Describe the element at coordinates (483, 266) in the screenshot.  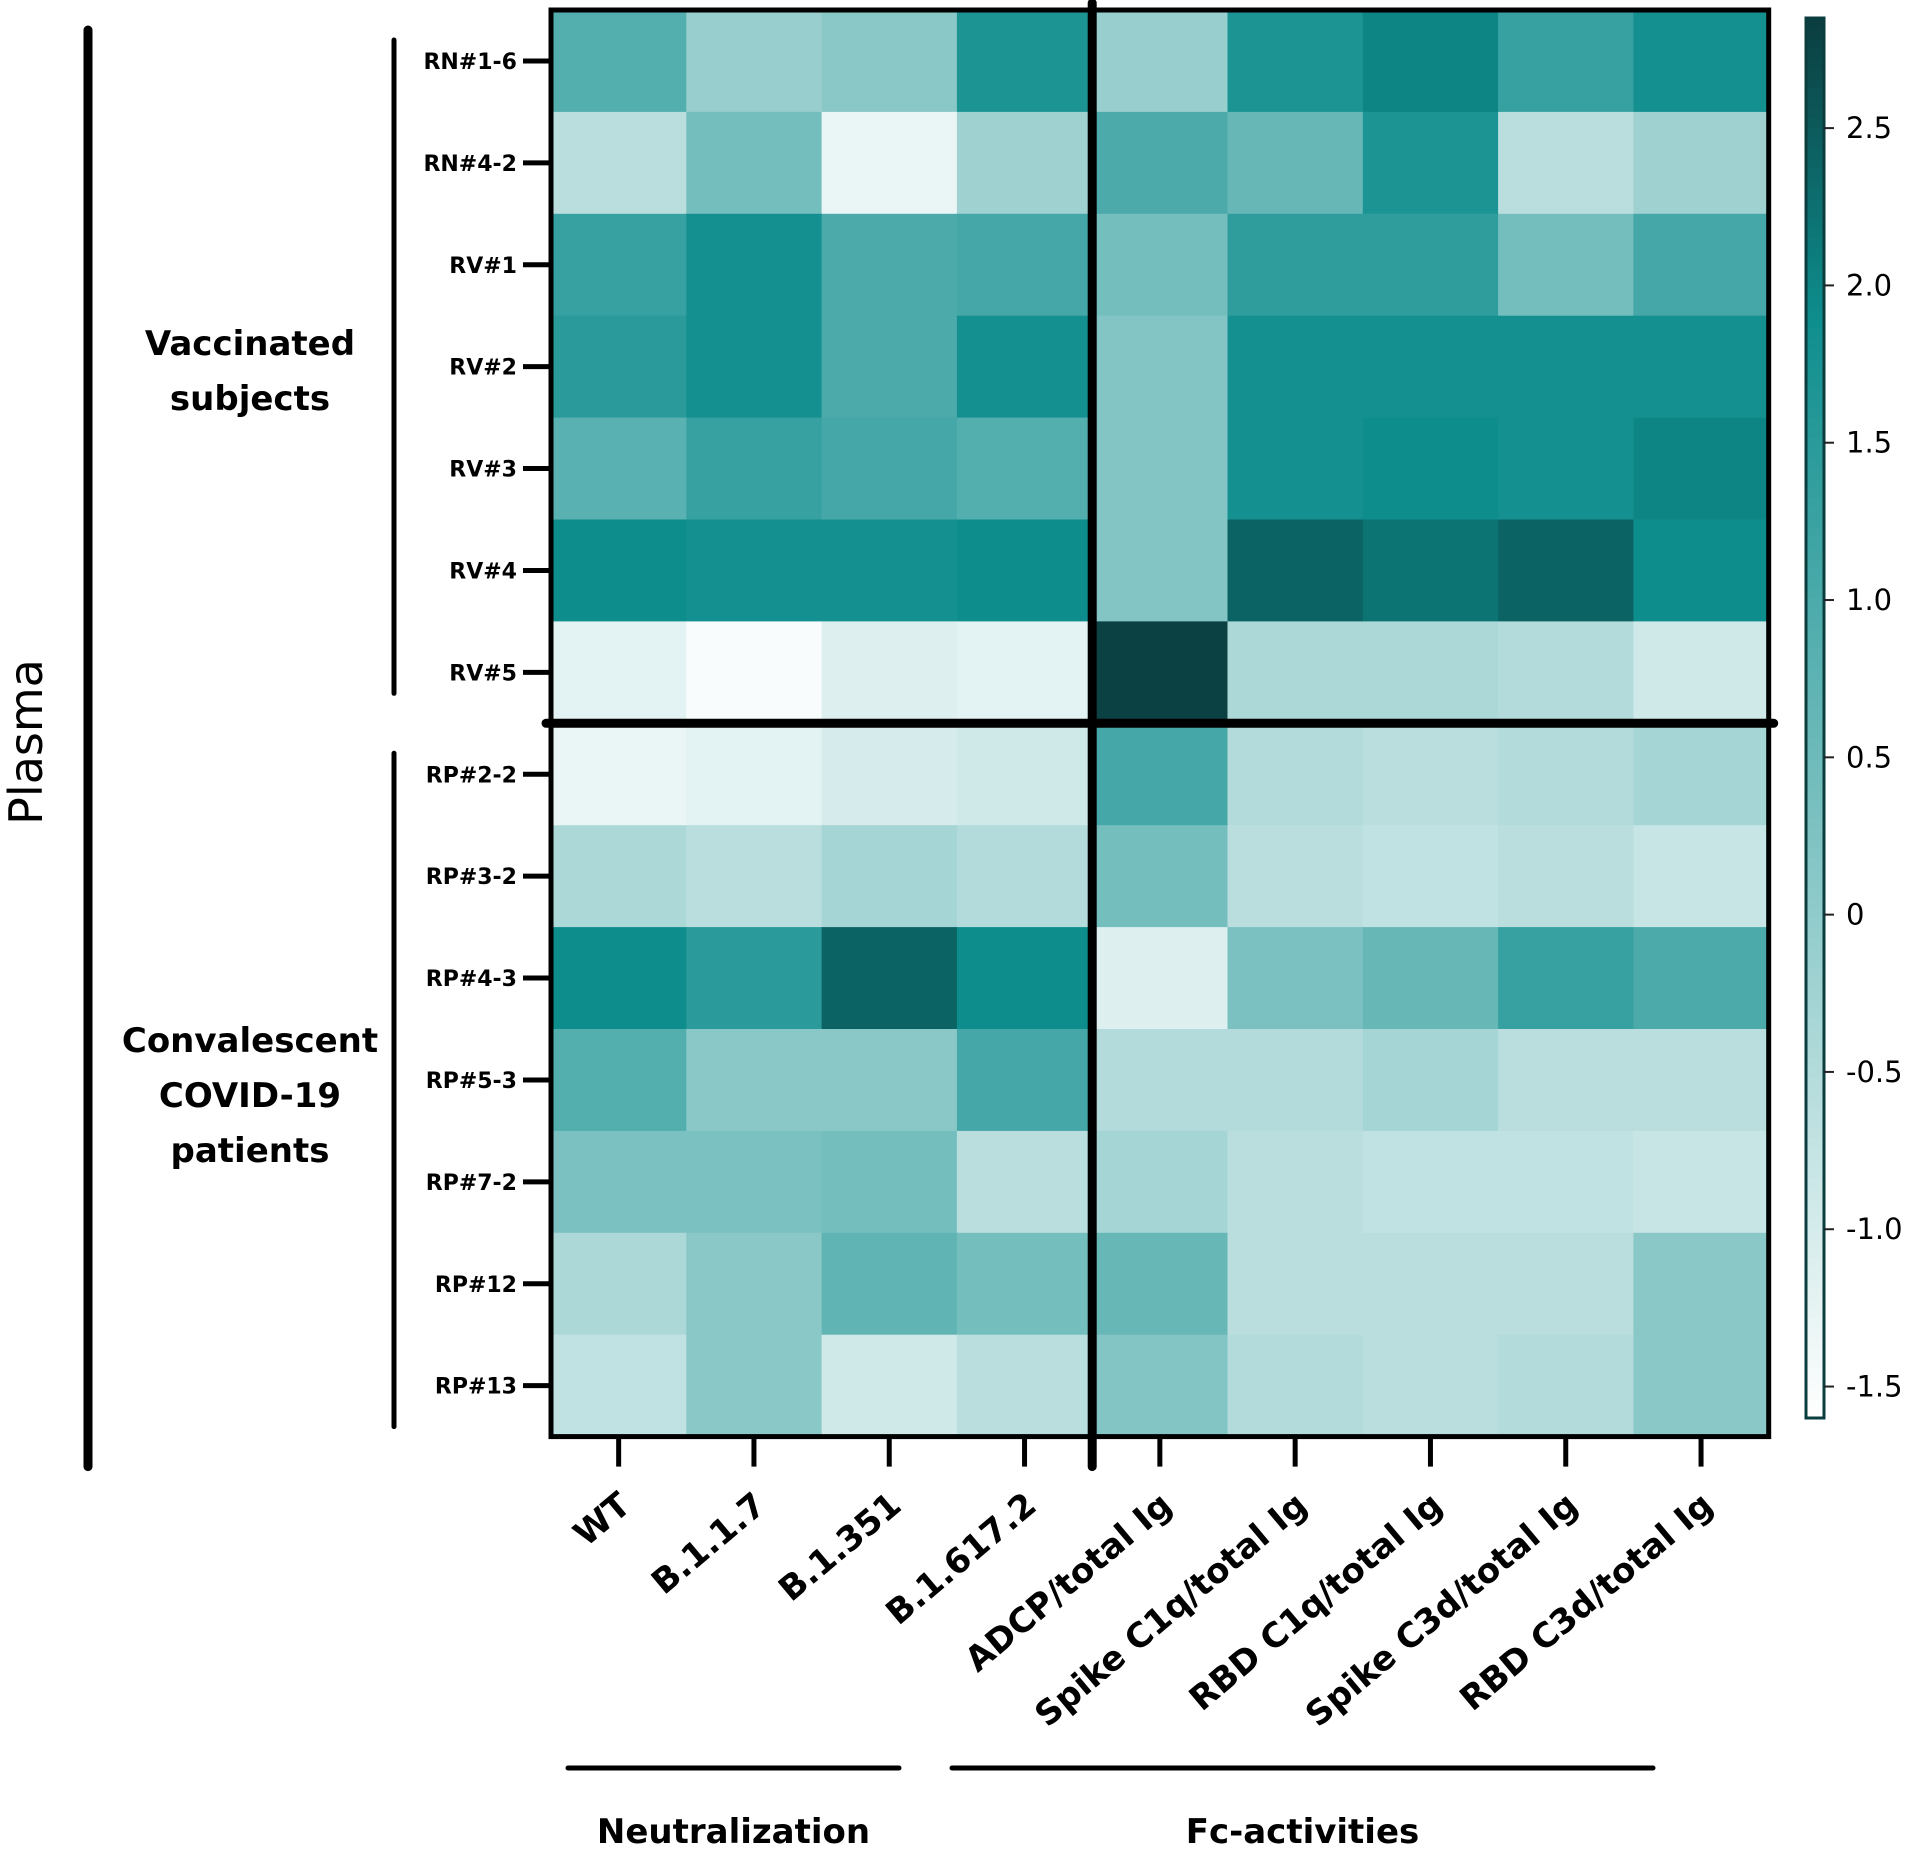
I see `row-label: RV#1` at that location.